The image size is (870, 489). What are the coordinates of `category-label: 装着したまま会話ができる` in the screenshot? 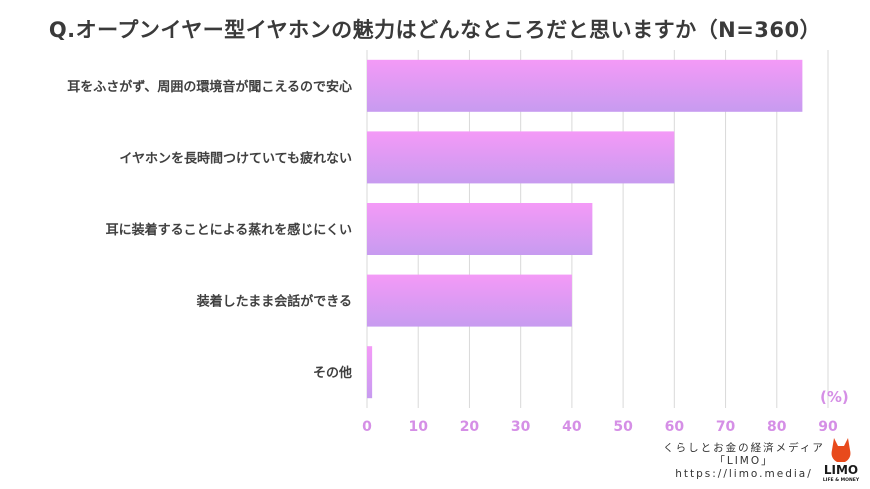 It's located at (274, 302).